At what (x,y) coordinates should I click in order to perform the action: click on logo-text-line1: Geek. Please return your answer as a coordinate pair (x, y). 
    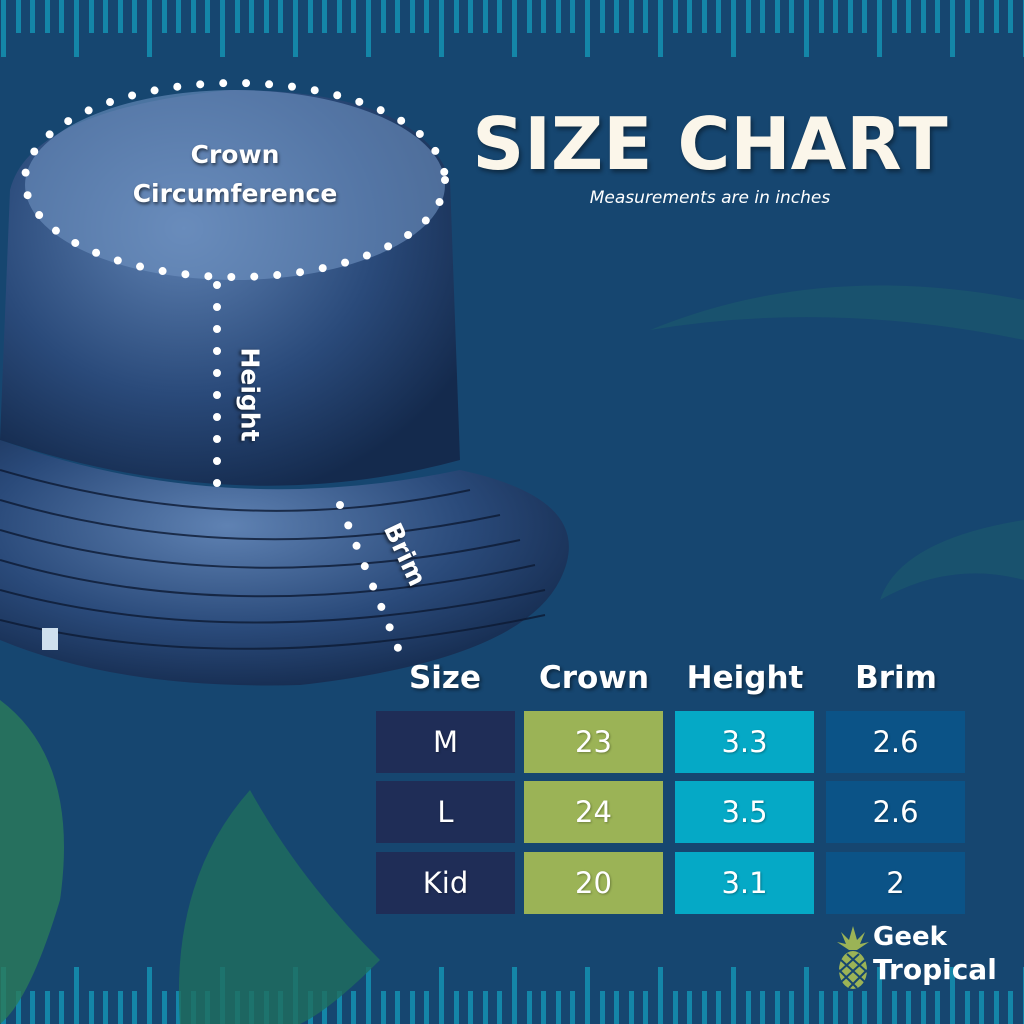
    Looking at the image, I should click on (910, 937).